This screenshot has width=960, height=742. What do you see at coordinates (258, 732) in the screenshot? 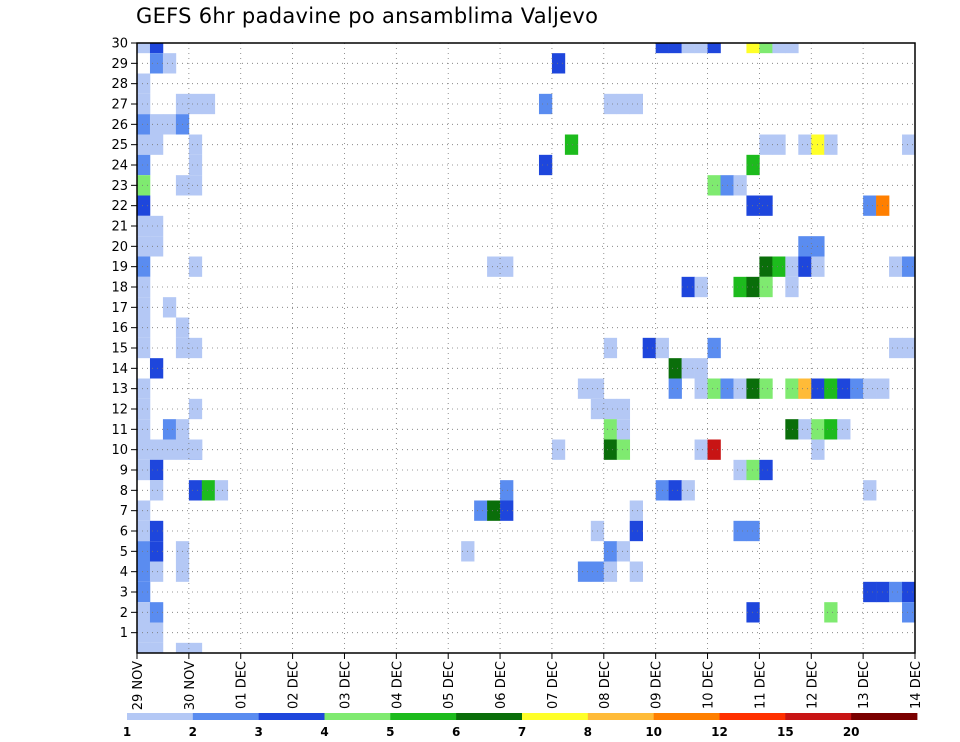
I see `legend-label: 3` at bounding box center [258, 732].